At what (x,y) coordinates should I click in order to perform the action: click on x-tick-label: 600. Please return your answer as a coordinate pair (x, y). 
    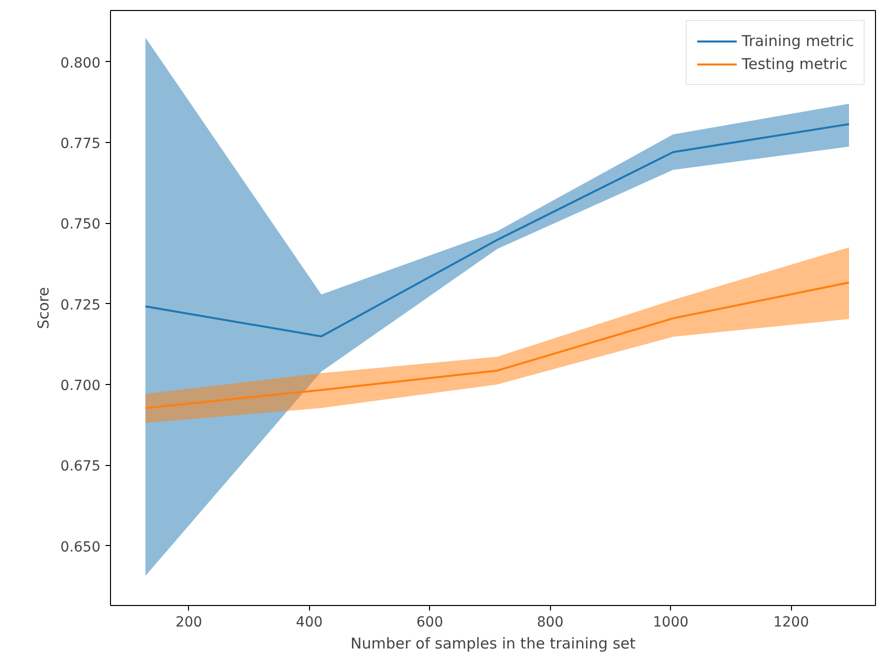
    Looking at the image, I should click on (430, 622).